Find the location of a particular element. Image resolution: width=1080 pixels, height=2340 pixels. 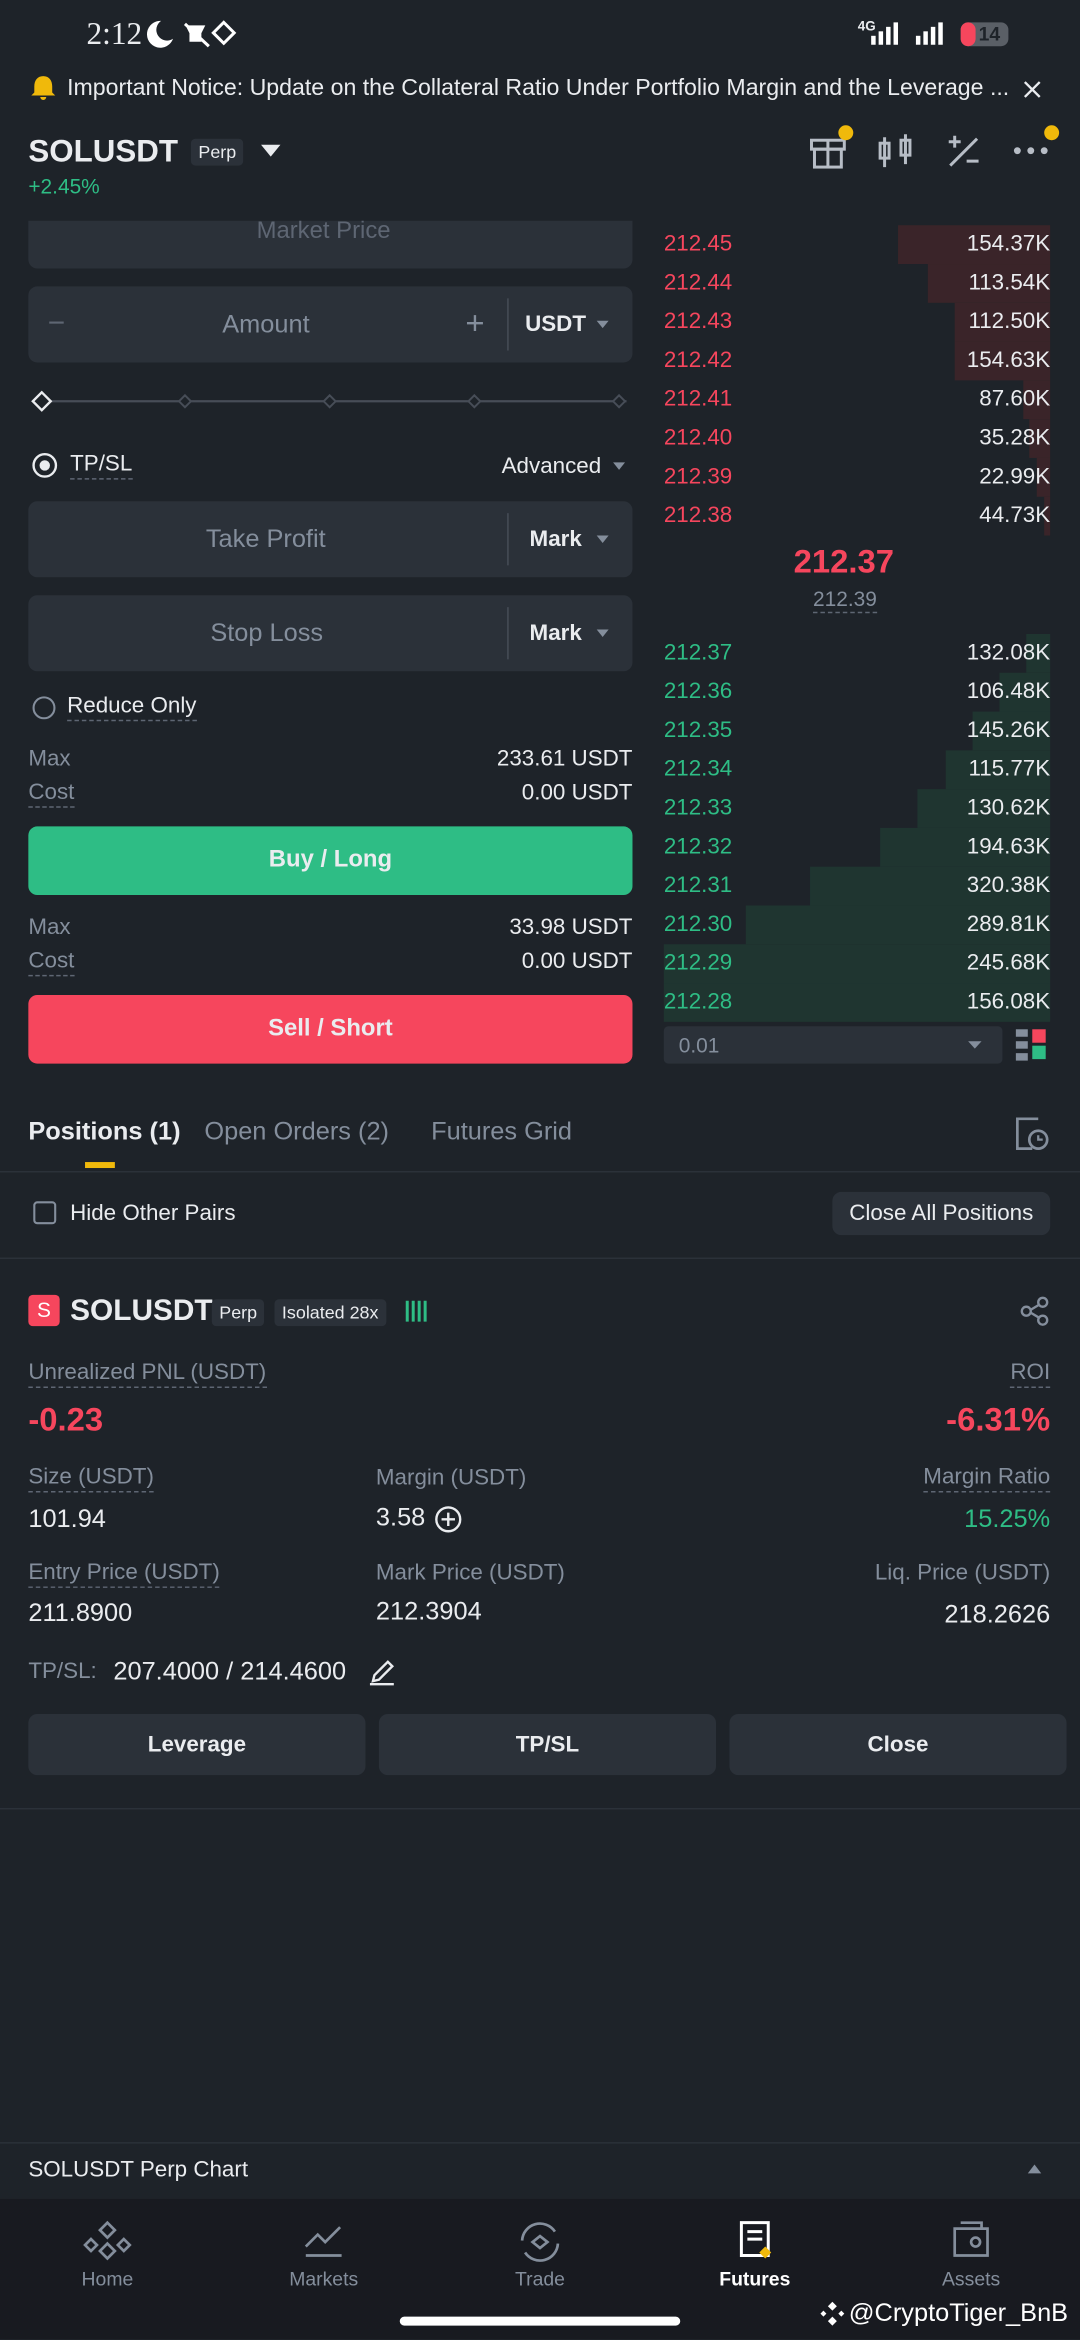

reduce-only-radio is located at coordinates (43, 707).